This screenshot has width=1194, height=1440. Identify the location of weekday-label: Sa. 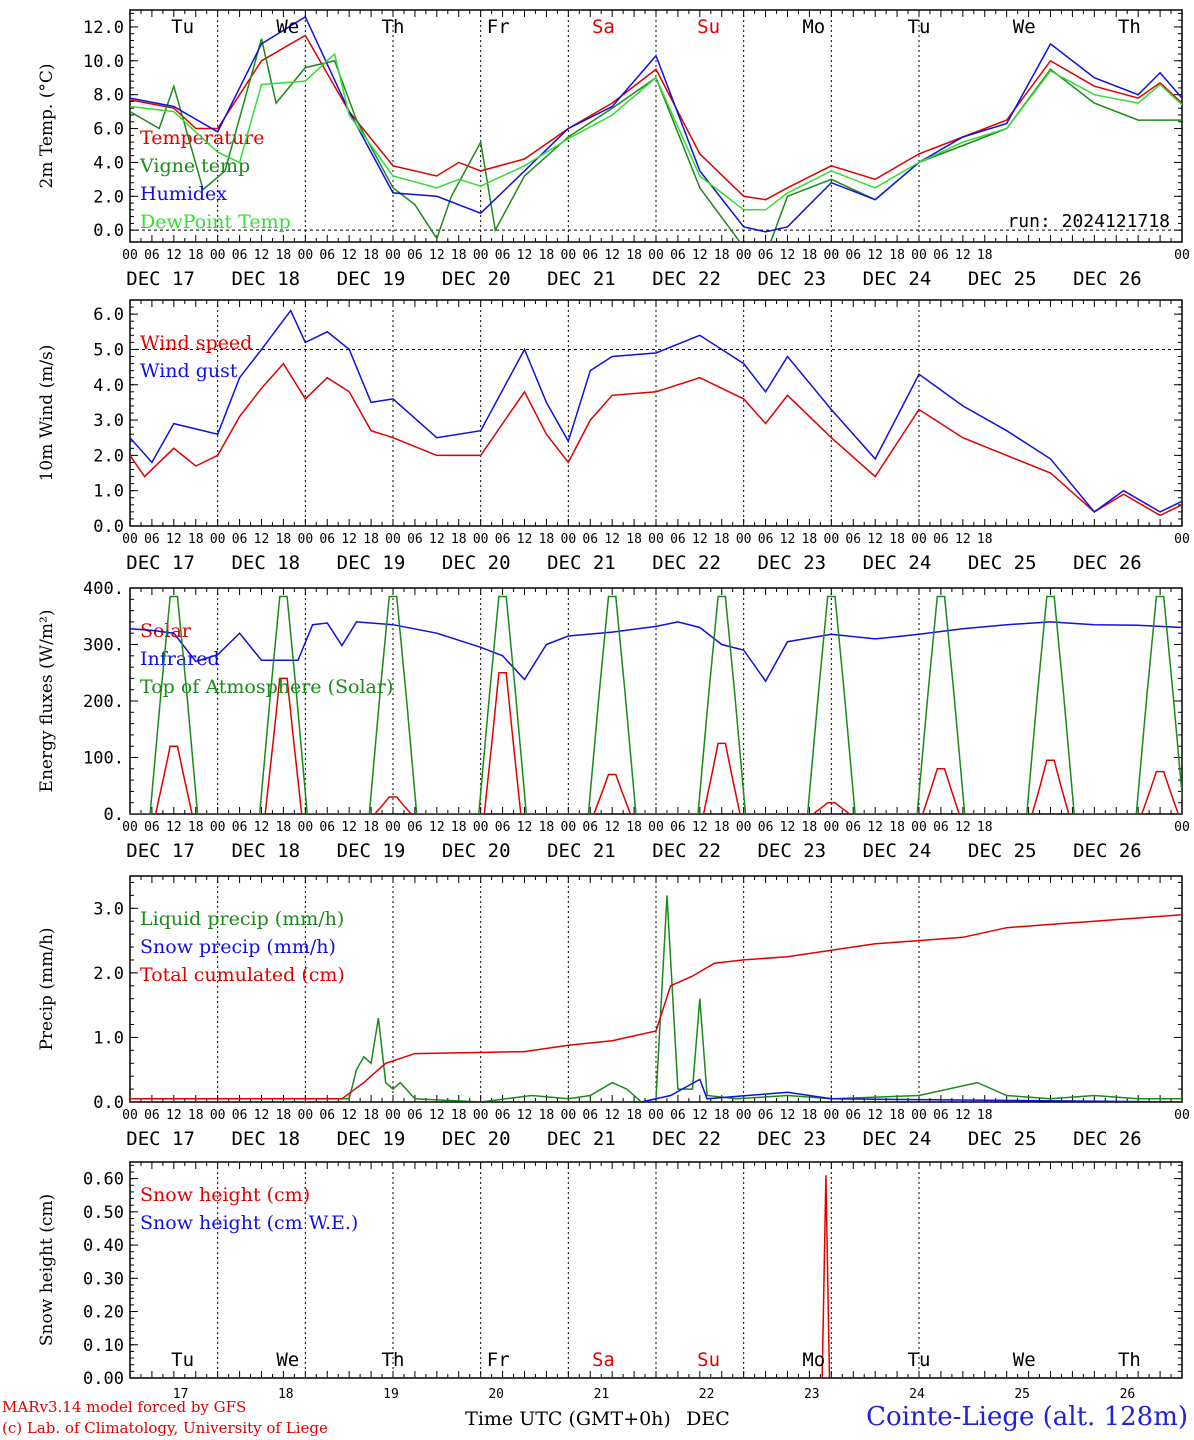
(603, 27).